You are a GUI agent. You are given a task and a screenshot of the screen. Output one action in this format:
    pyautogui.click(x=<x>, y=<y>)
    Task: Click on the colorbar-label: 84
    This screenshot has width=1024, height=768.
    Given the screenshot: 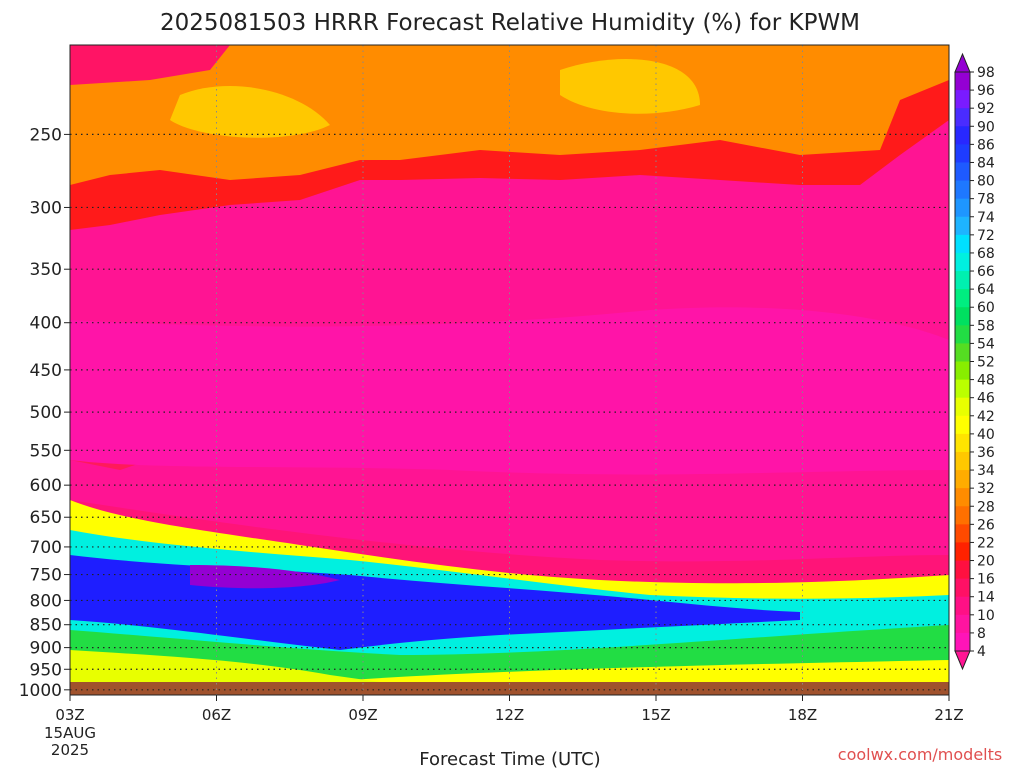 What is the action you would take?
    pyautogui.click(x=986, y=163)
    